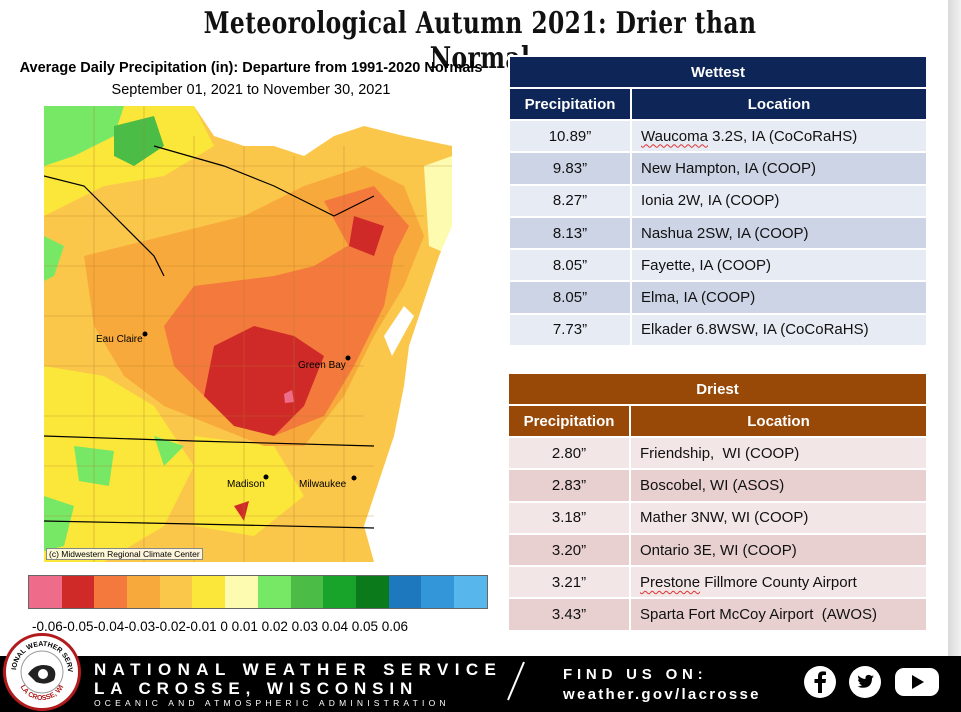 This screenshot has height=712, width=961. What do you see at coordinates (779, 265) in the screenshot?
I see `wettest-location-cell: Fayette, IA (COOP)` at bounding box center [779, 265].